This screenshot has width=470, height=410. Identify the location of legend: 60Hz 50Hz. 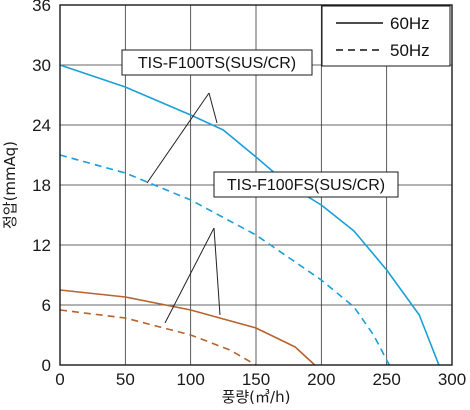
(386, 36).